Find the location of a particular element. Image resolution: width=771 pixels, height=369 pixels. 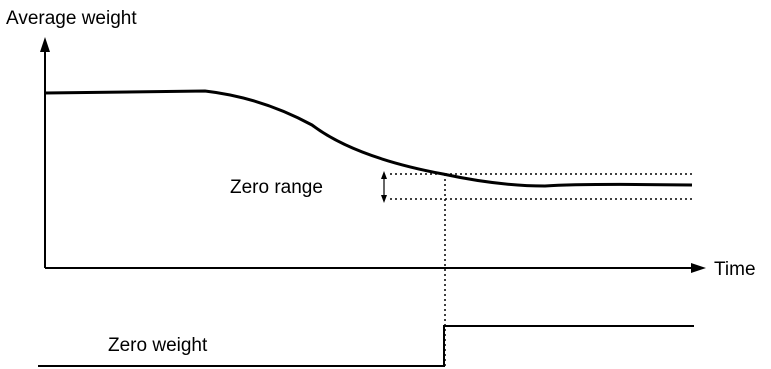

zero-weight-signal is located at coordinates (366, 346).